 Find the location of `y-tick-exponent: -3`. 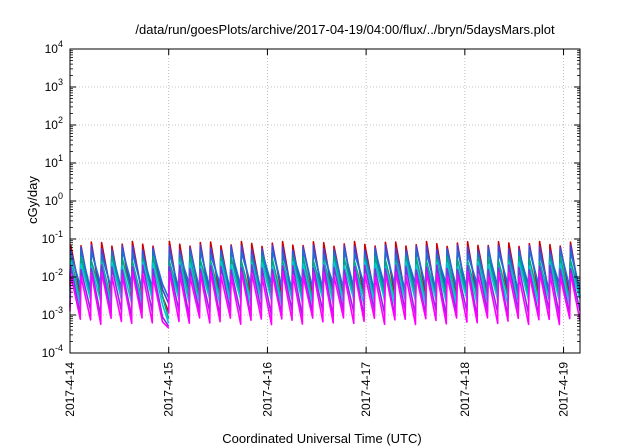

y-tick-exponent: -3 is located at coordinates (59, 310).